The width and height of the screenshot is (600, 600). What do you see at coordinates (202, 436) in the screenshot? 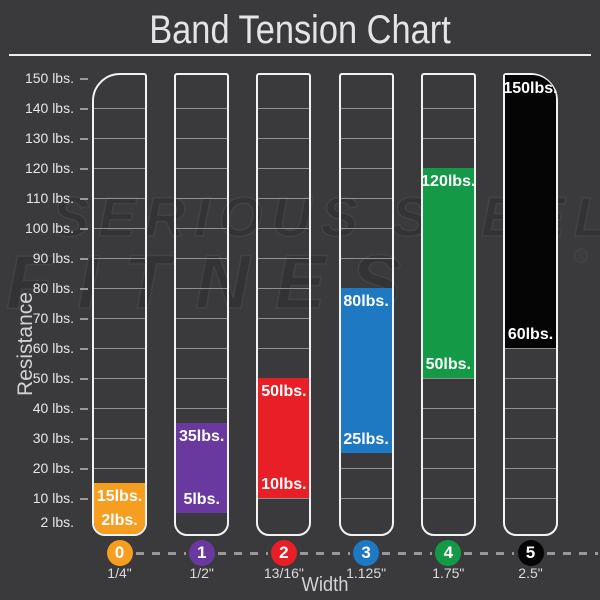
I see `band-max-label: 35lbs.` at bounding box center [202, 436].